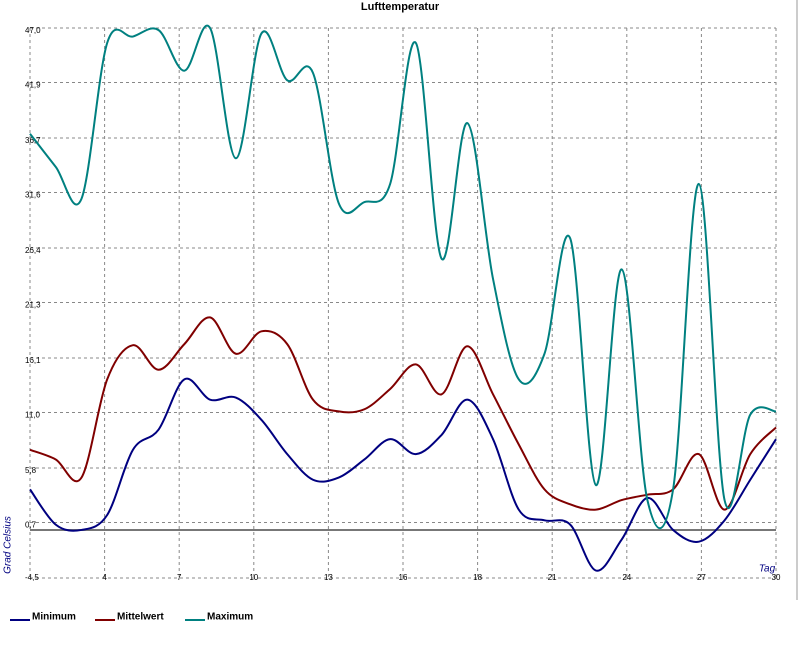 This screenshot has width=800, height=650. Describe the element at coordinates (31, 470) in the screenshot. I see `y-tick-label: 5,8` at that location.